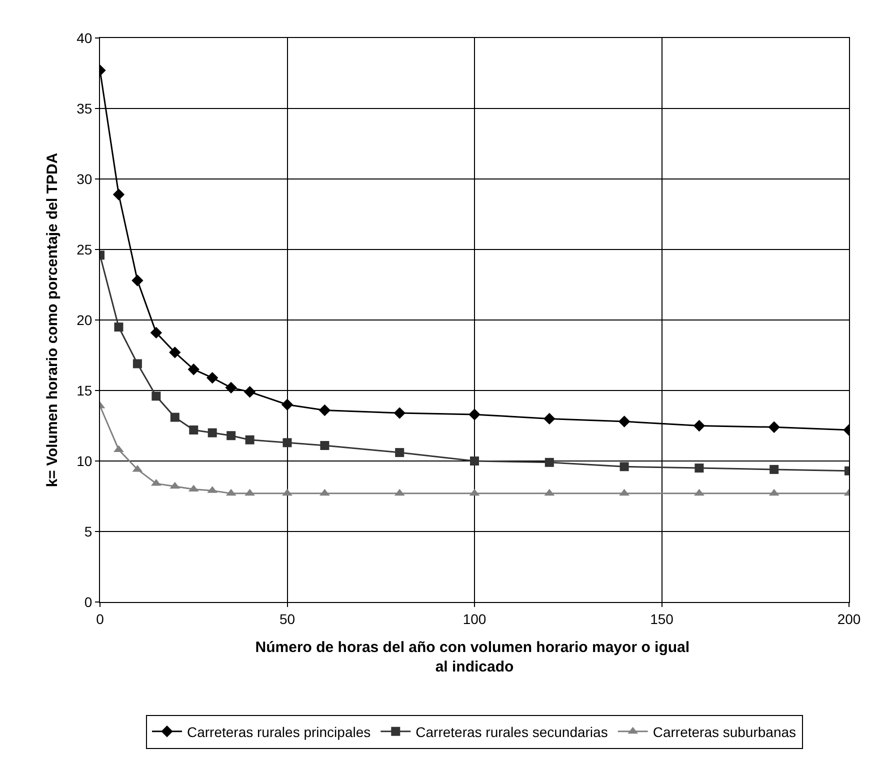  I want to click on y-tick-label: 25, so click(84, 249).